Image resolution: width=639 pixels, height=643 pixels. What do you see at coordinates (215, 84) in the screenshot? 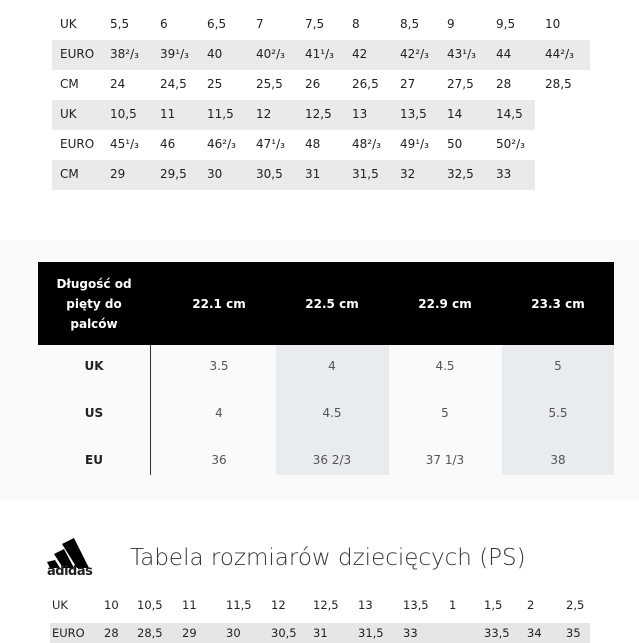
I see `cell: 25` at bounding box center [215, 84].